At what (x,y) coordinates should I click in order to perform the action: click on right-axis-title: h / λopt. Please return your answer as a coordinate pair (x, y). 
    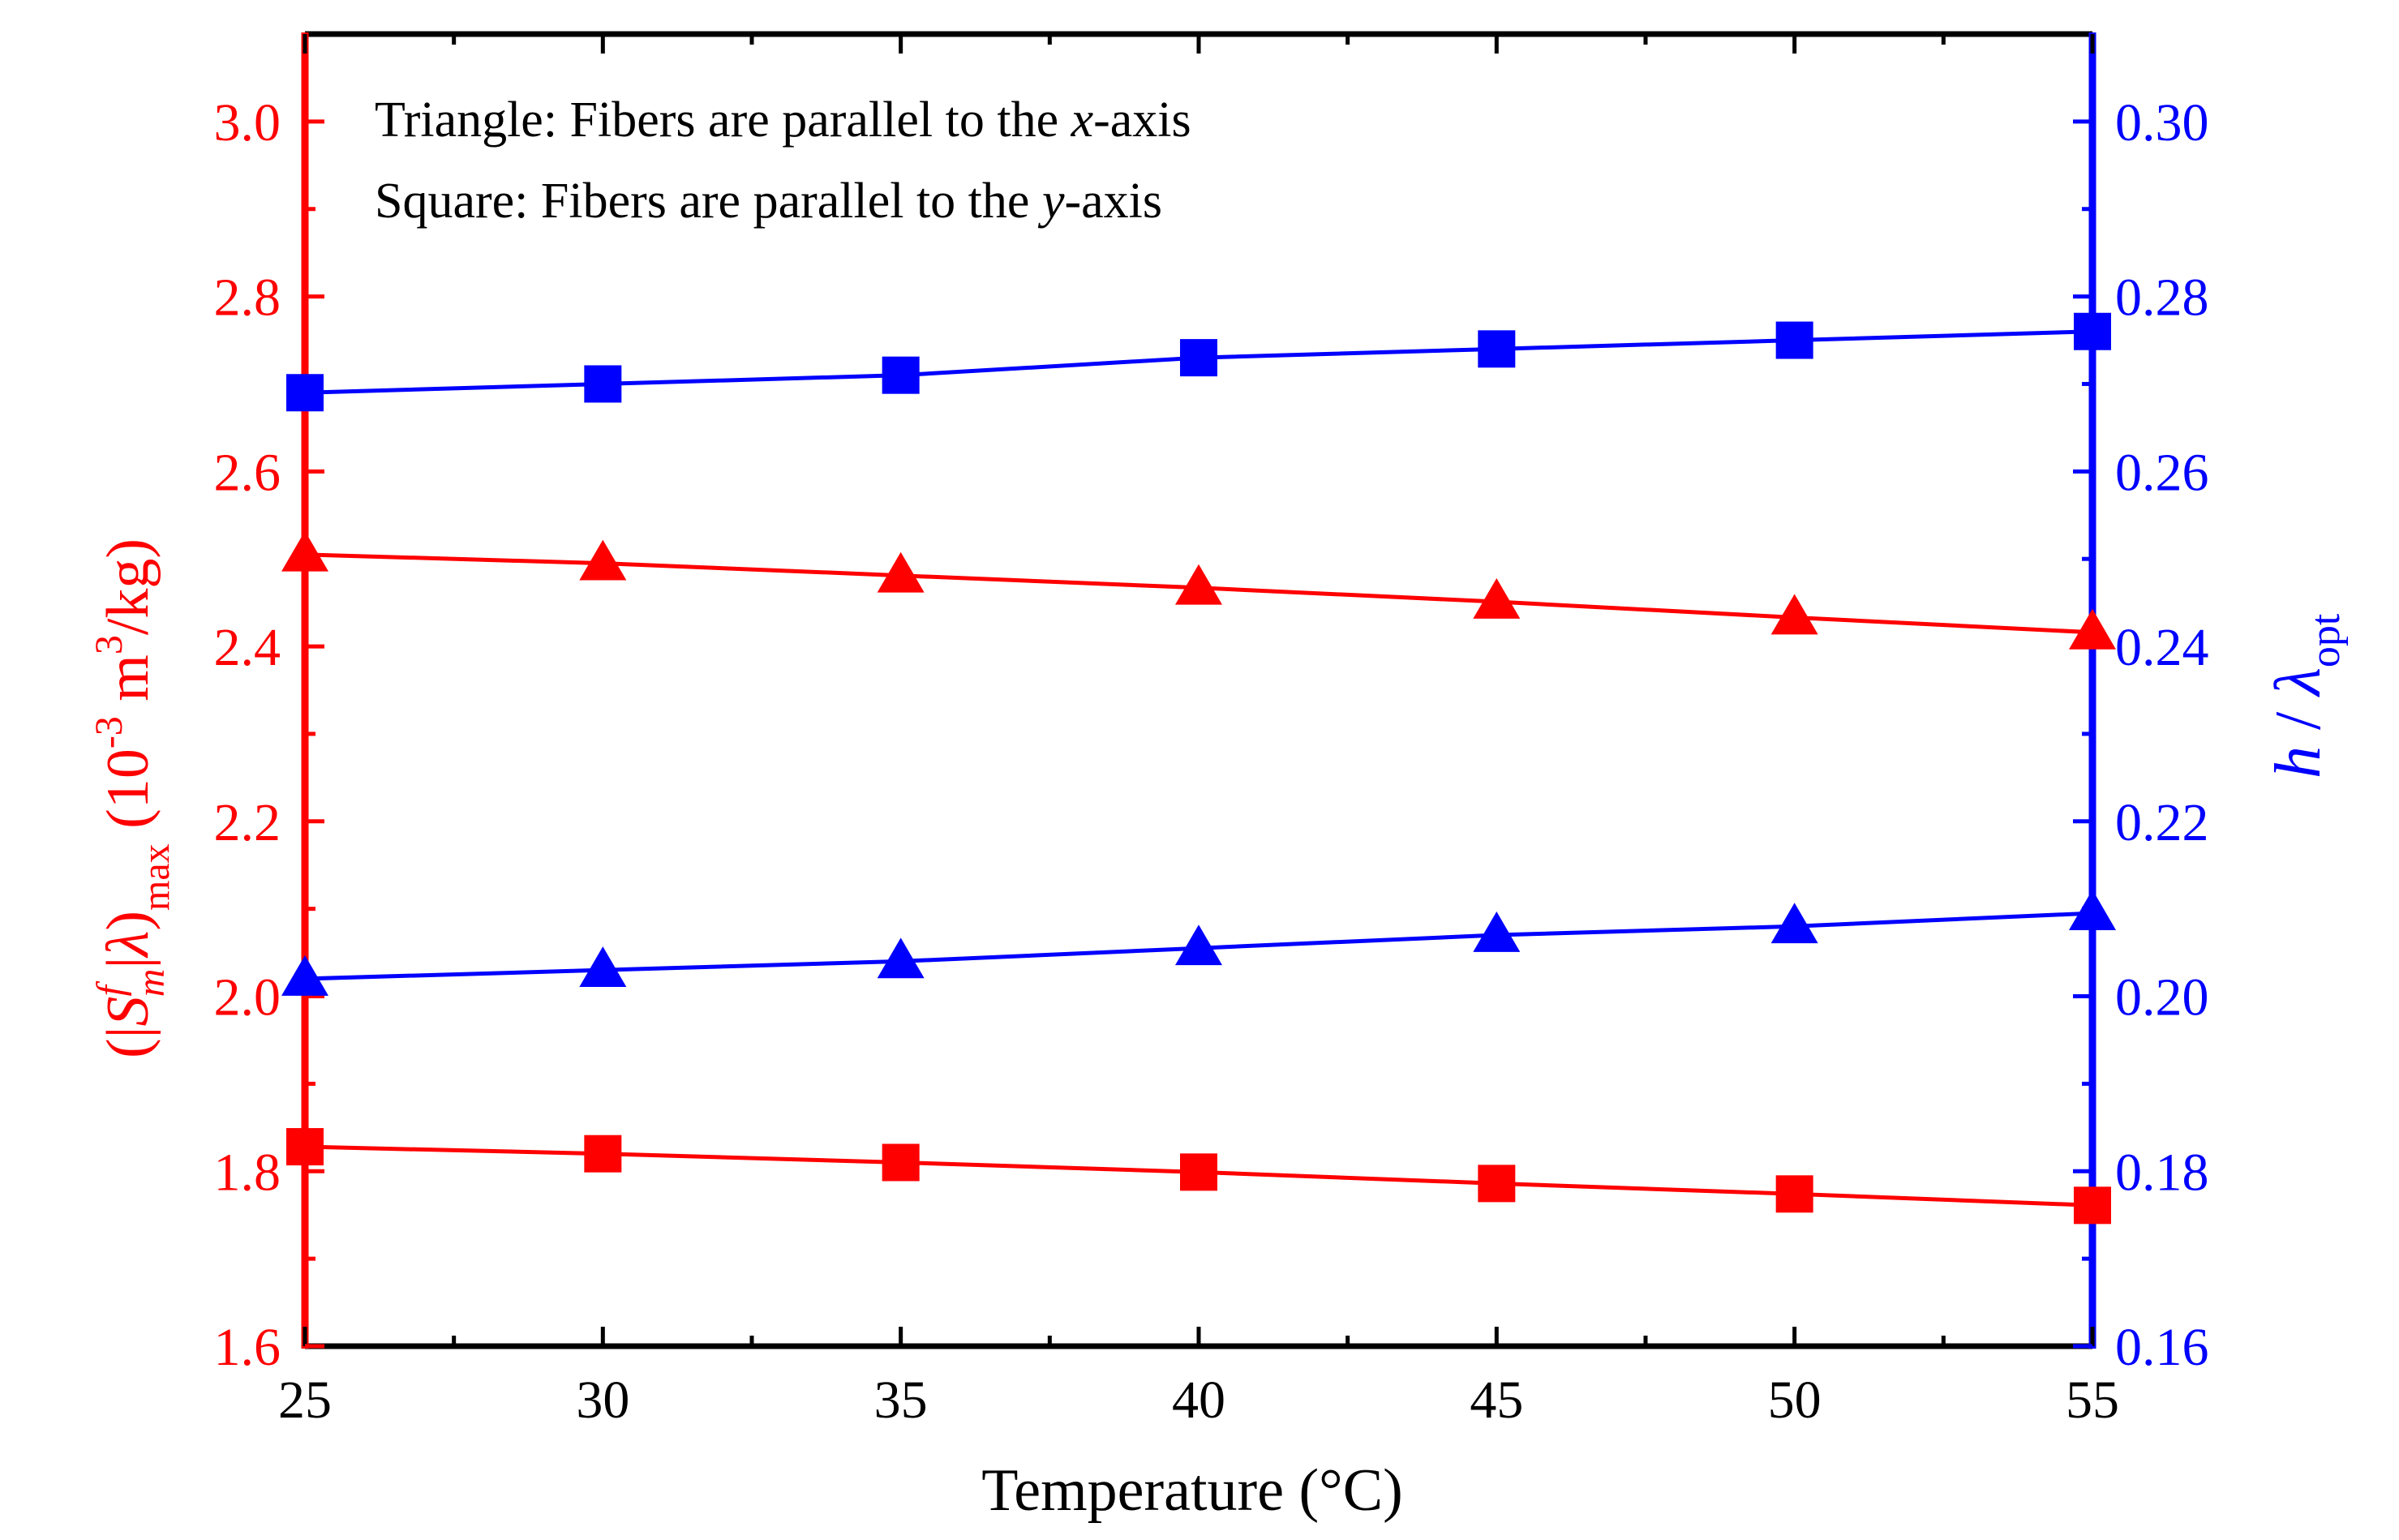
    Looking at the image, I should click on (2306, 696).